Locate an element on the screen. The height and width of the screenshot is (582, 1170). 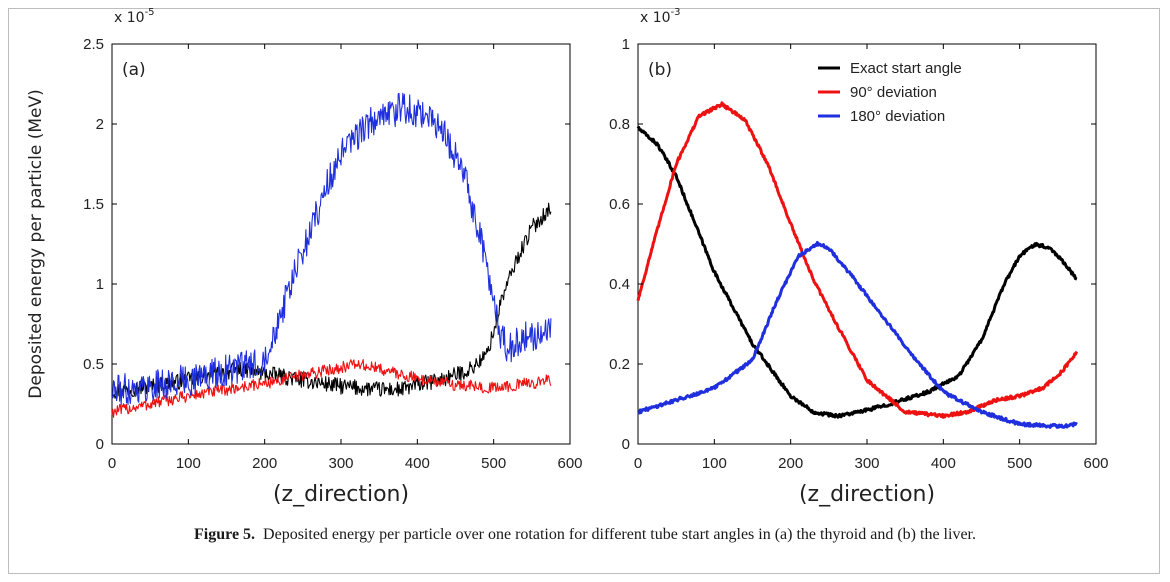
panel-b-x-tick-label: 0 is located at coordinates (638, 463).